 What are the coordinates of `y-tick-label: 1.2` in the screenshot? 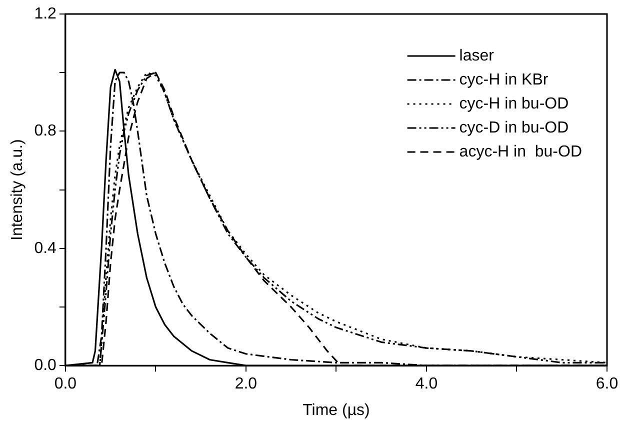 It's located at (45, 13).